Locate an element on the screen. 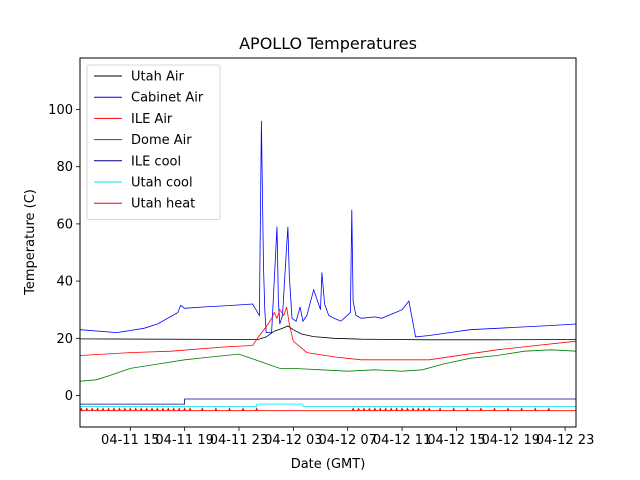 Image resolution: width=640 pixels, height=480 pixels. legend-label-ile-air: ILE Air is located at coordinates (152, 119).